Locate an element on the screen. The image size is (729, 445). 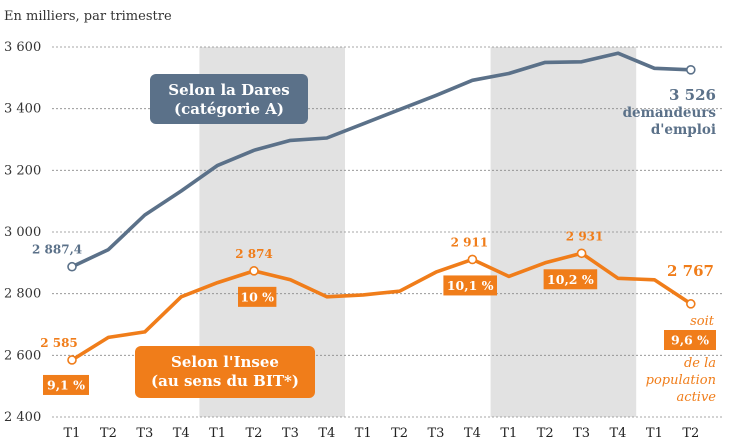
end-label-insee-text: soit is located at coordinates (702, 321).